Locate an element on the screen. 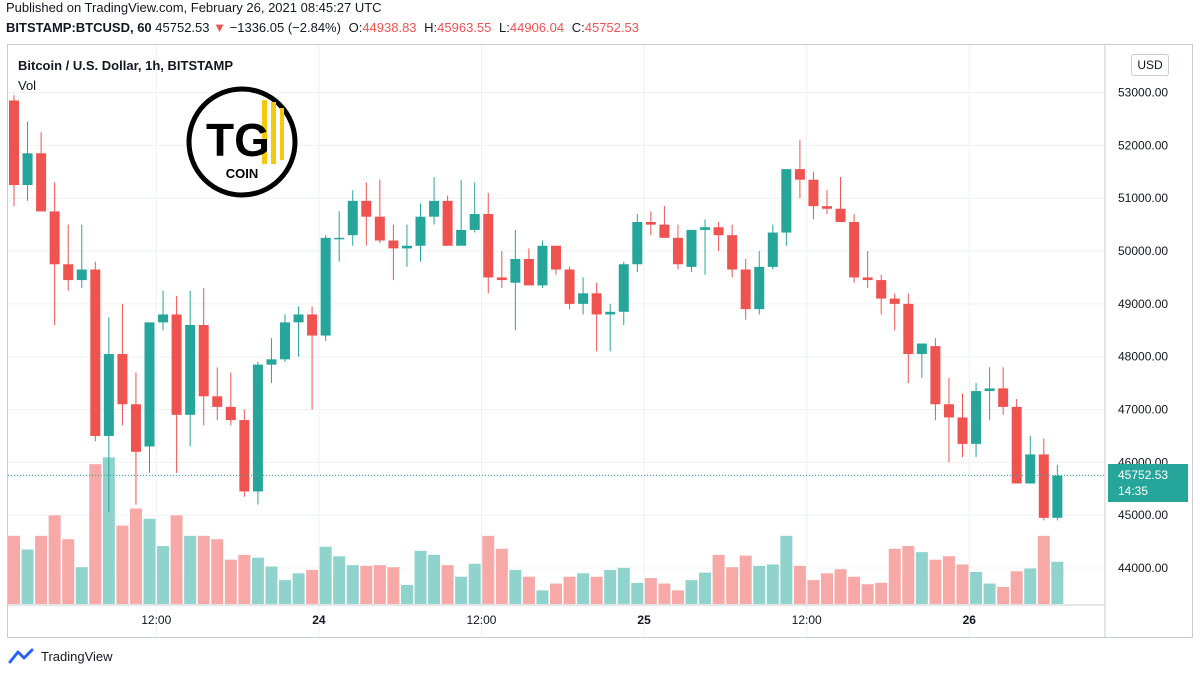  price-change: −1336.05 (−2.84%) is located at coordinates (285, 27).